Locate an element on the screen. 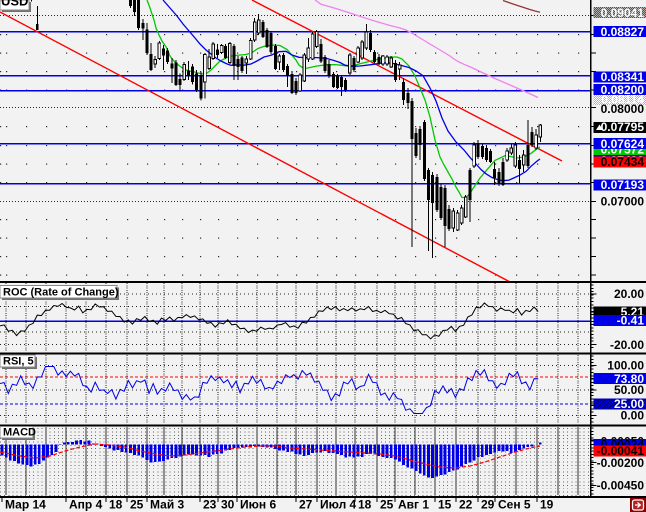 The height and width of the screenshot is (512, 646). svg-text: 0.07624 is located at coordinates (623, 144).